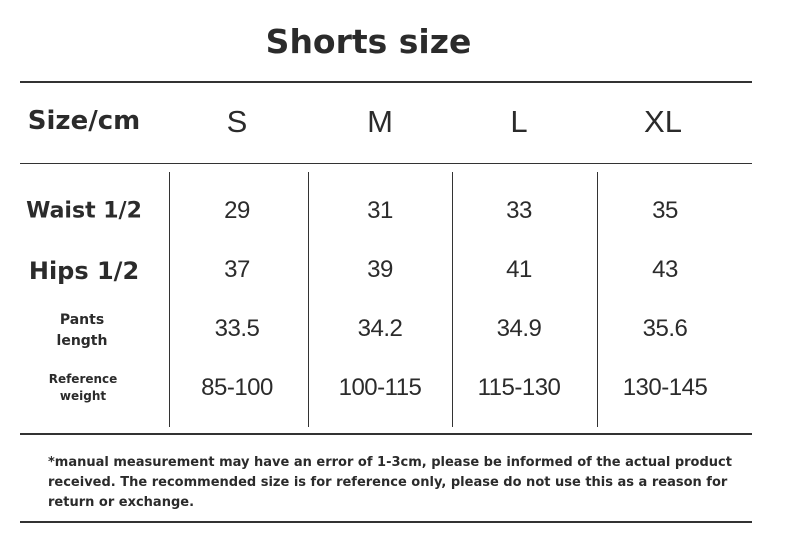  I want to click on cell-weight-xl: 130-145, so click(665, 387).